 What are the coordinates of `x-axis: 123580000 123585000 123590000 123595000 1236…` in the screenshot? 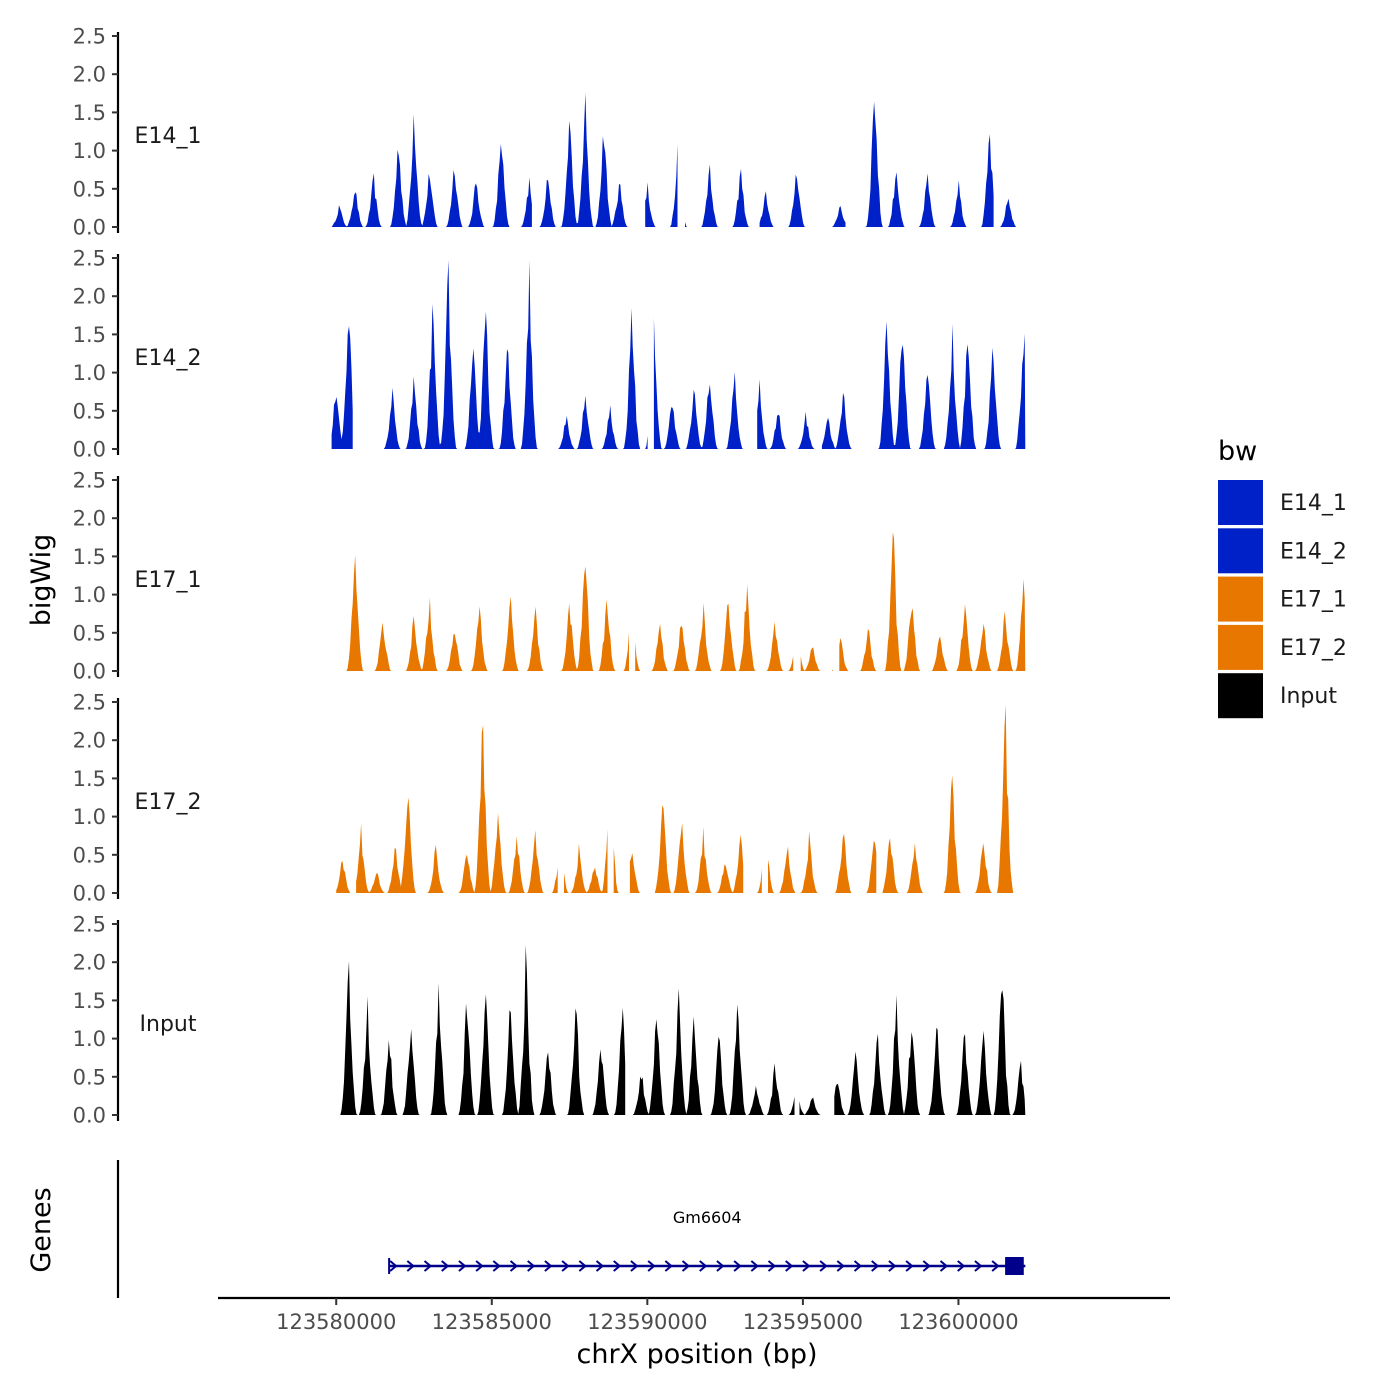 It's located at (694, 1315).